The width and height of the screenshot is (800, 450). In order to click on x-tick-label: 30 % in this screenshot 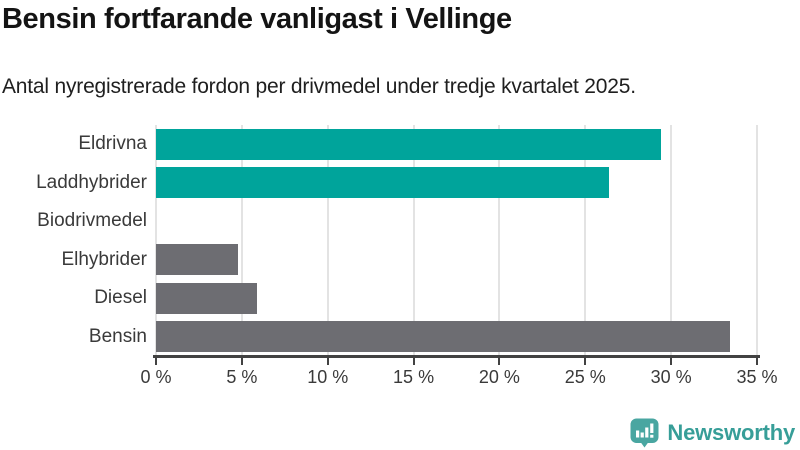, I will do `click(671, 377)`.